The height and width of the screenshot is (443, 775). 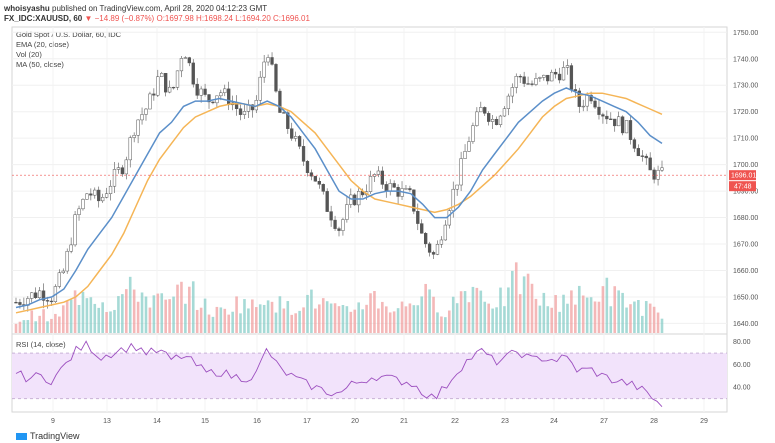 I want to click on time-axis: 9 13 14 15 16 17 20 21 22 23 24 27 28 29, so click(x=379, y=421).